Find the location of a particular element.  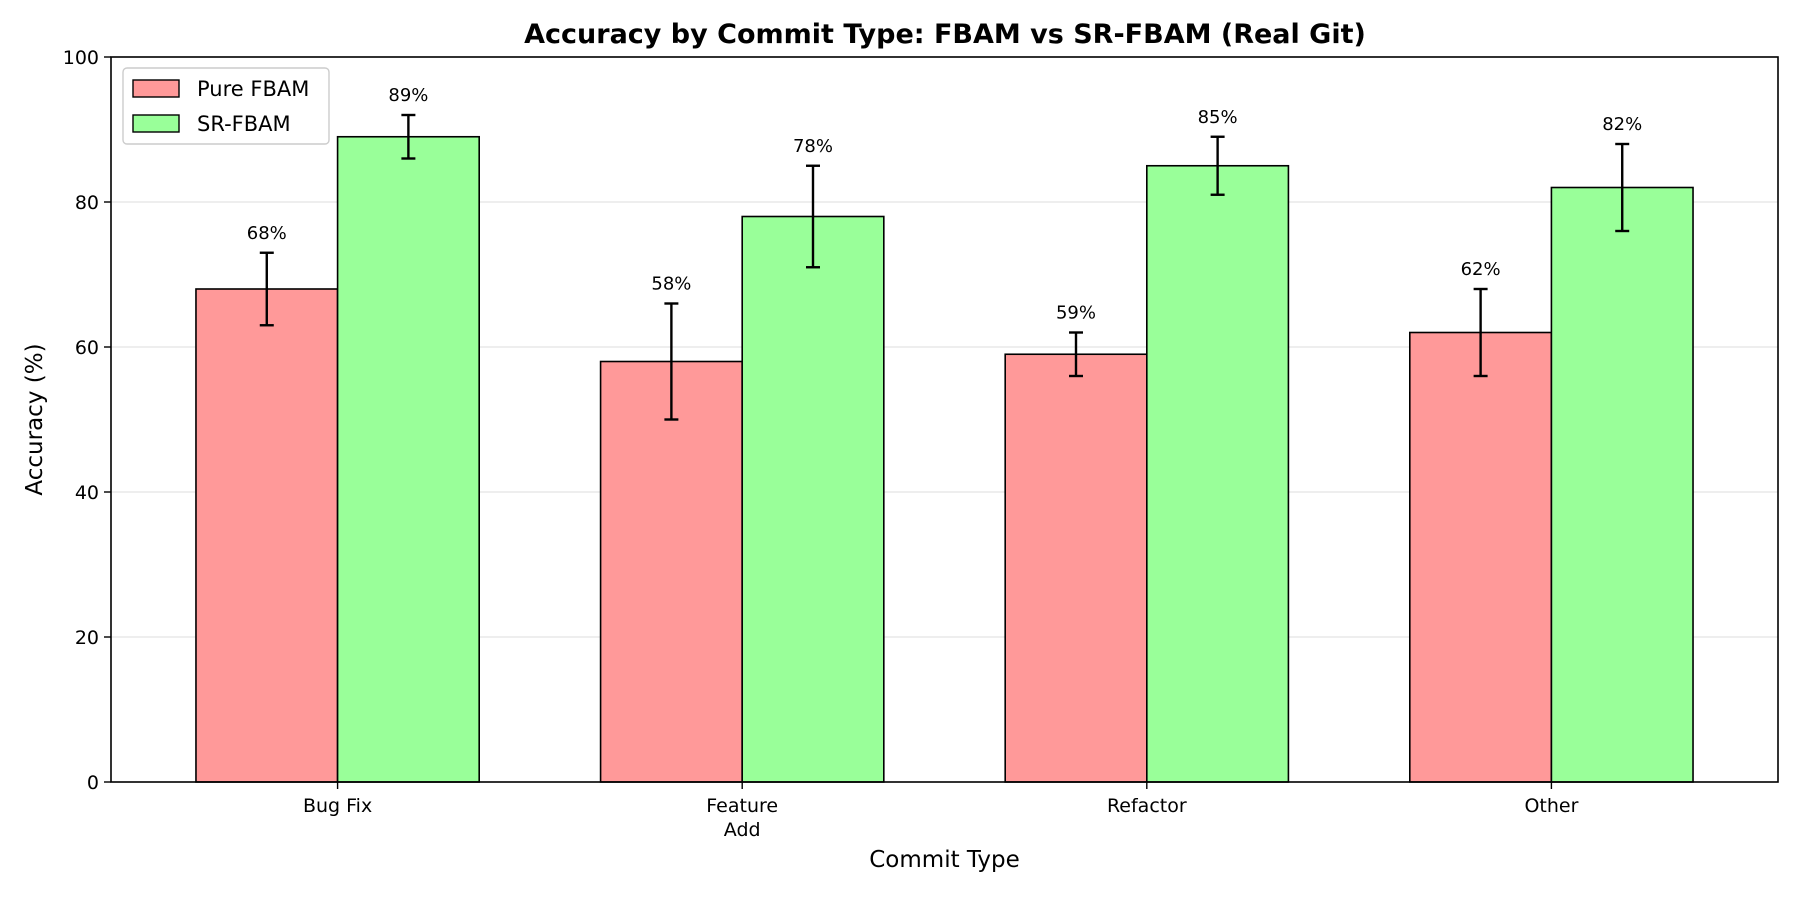

x-tick-label: Bug Fix is located at coordinates (337, 806).